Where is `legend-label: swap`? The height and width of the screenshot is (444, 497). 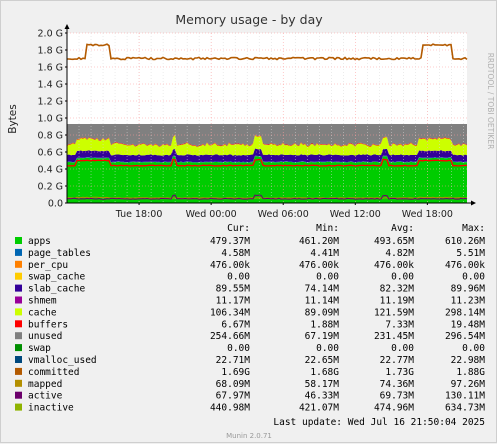 legend-label: swap is located at coordinates (39, 348).